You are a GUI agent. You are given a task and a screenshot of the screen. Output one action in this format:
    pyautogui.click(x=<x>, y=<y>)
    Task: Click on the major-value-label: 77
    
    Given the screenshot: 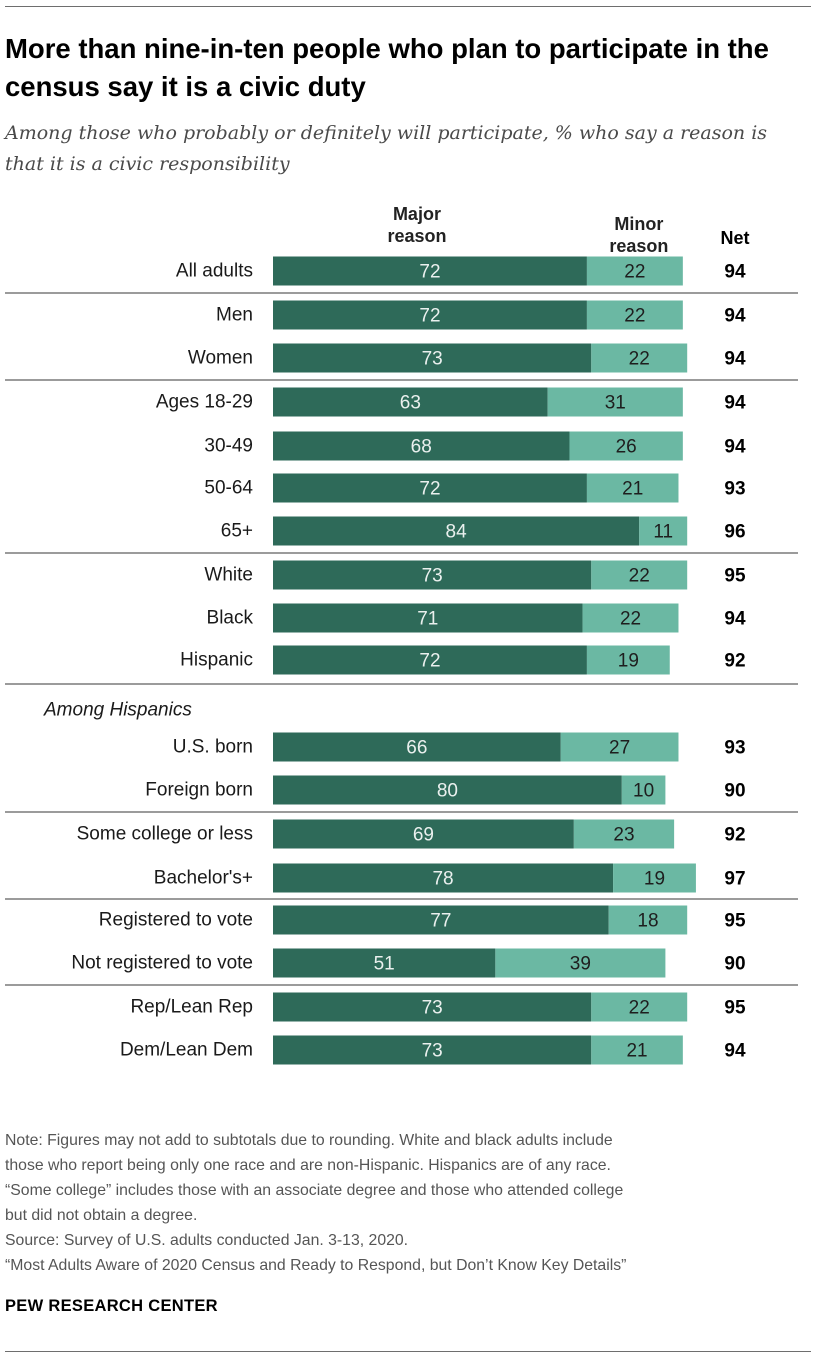 What is the action you would take?
    pyautogui.click(x=440, y=921)
    